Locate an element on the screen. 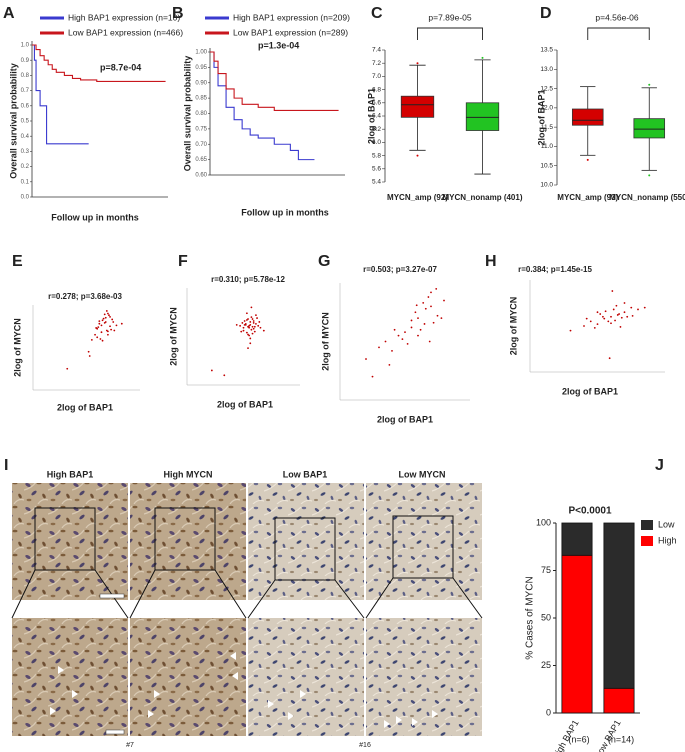 Image resolution: width=685 pixels, height=752 pixels. y-tick-label: 6.4 is located at coordinates (376, 116).